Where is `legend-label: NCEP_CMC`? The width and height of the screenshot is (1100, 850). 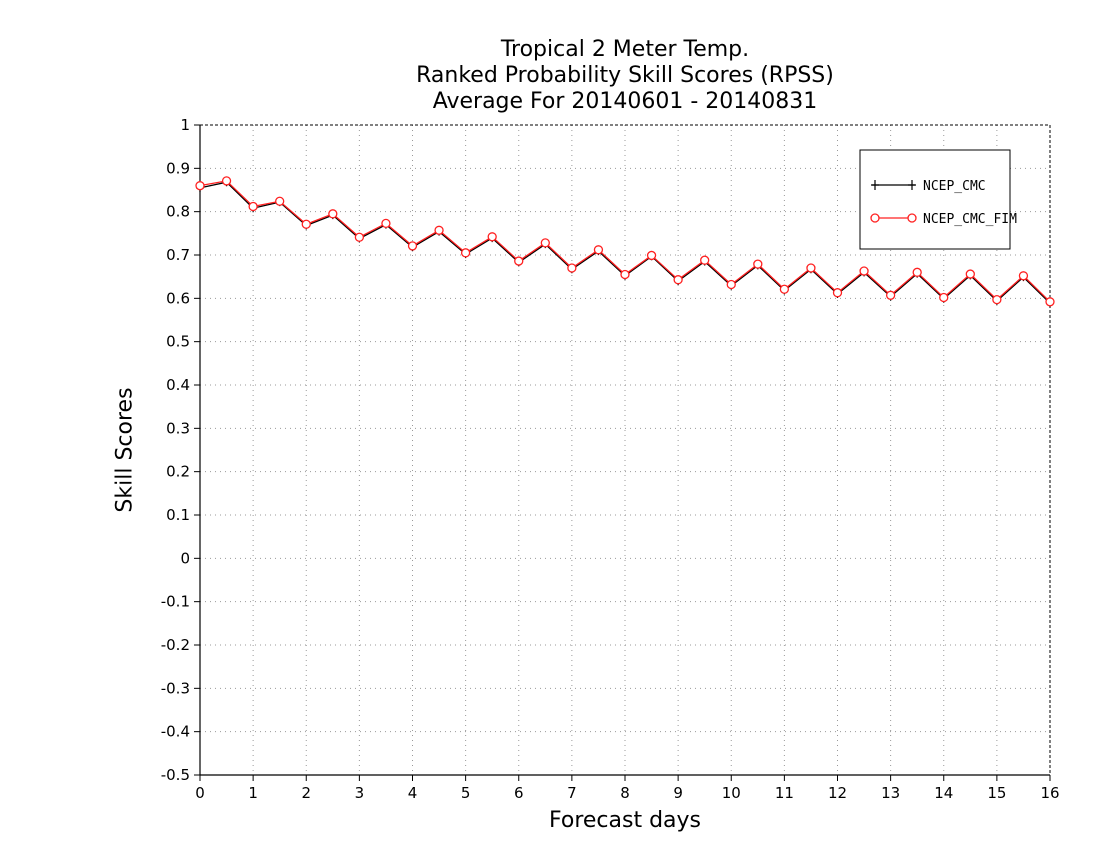
legend-label: NCEP_CMC is located at coordinates (954, 186).